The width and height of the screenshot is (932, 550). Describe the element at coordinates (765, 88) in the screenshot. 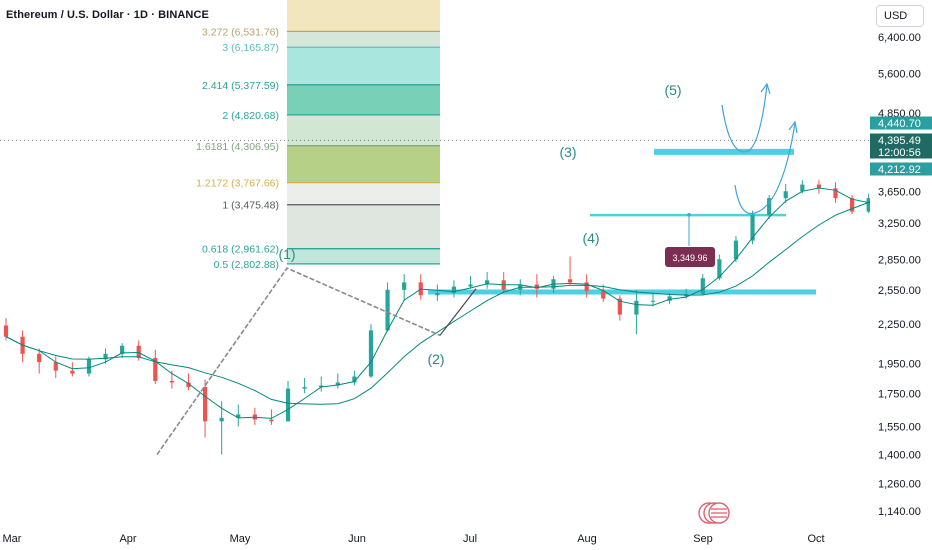

I see `projection-arrow-upper-head` at that location.